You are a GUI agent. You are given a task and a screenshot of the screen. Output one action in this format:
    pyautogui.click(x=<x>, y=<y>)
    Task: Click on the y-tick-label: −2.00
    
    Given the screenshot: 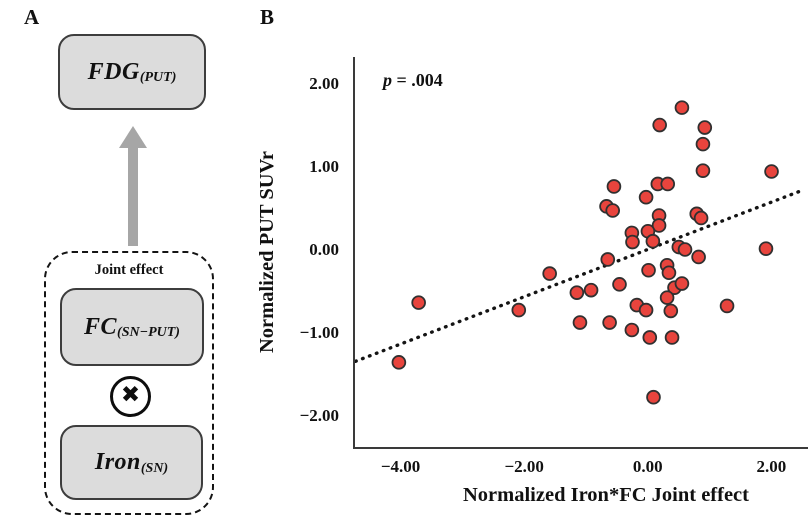 What is the action you would take?
    pyautogui.click(x=319, y=416)
    